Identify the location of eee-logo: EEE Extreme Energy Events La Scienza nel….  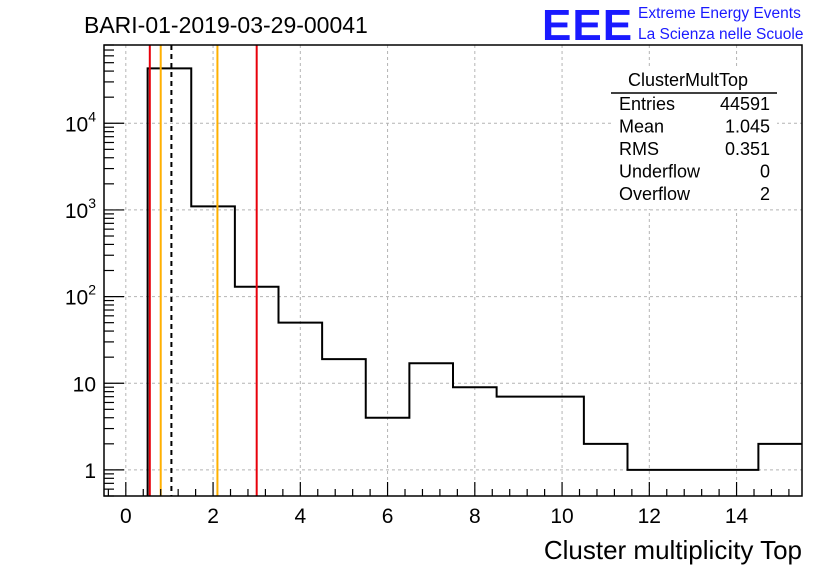
(672, 25).